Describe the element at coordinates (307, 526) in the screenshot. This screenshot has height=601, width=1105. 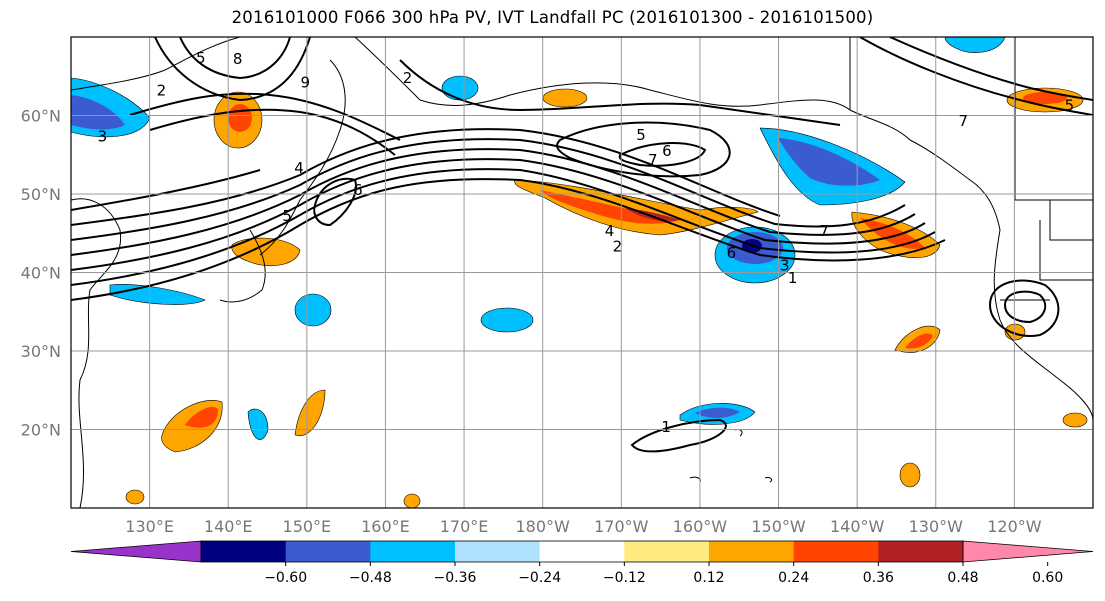
I see `lon-label: 150°E` at that location.